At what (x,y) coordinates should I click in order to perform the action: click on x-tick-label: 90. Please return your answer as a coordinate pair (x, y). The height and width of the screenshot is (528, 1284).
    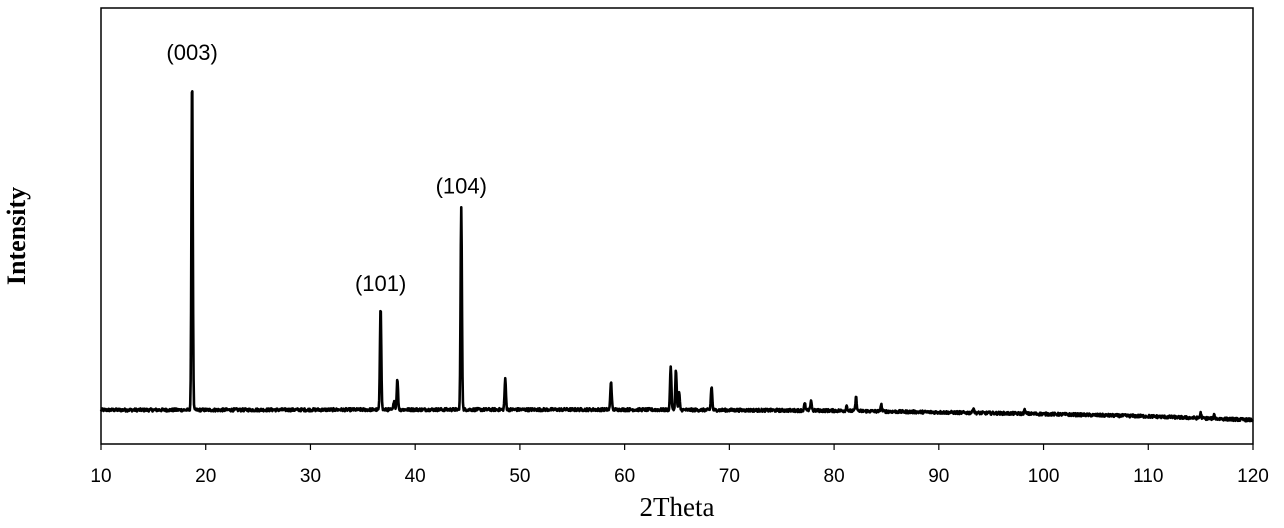
    Looking at the image, I should click on (938, 476).